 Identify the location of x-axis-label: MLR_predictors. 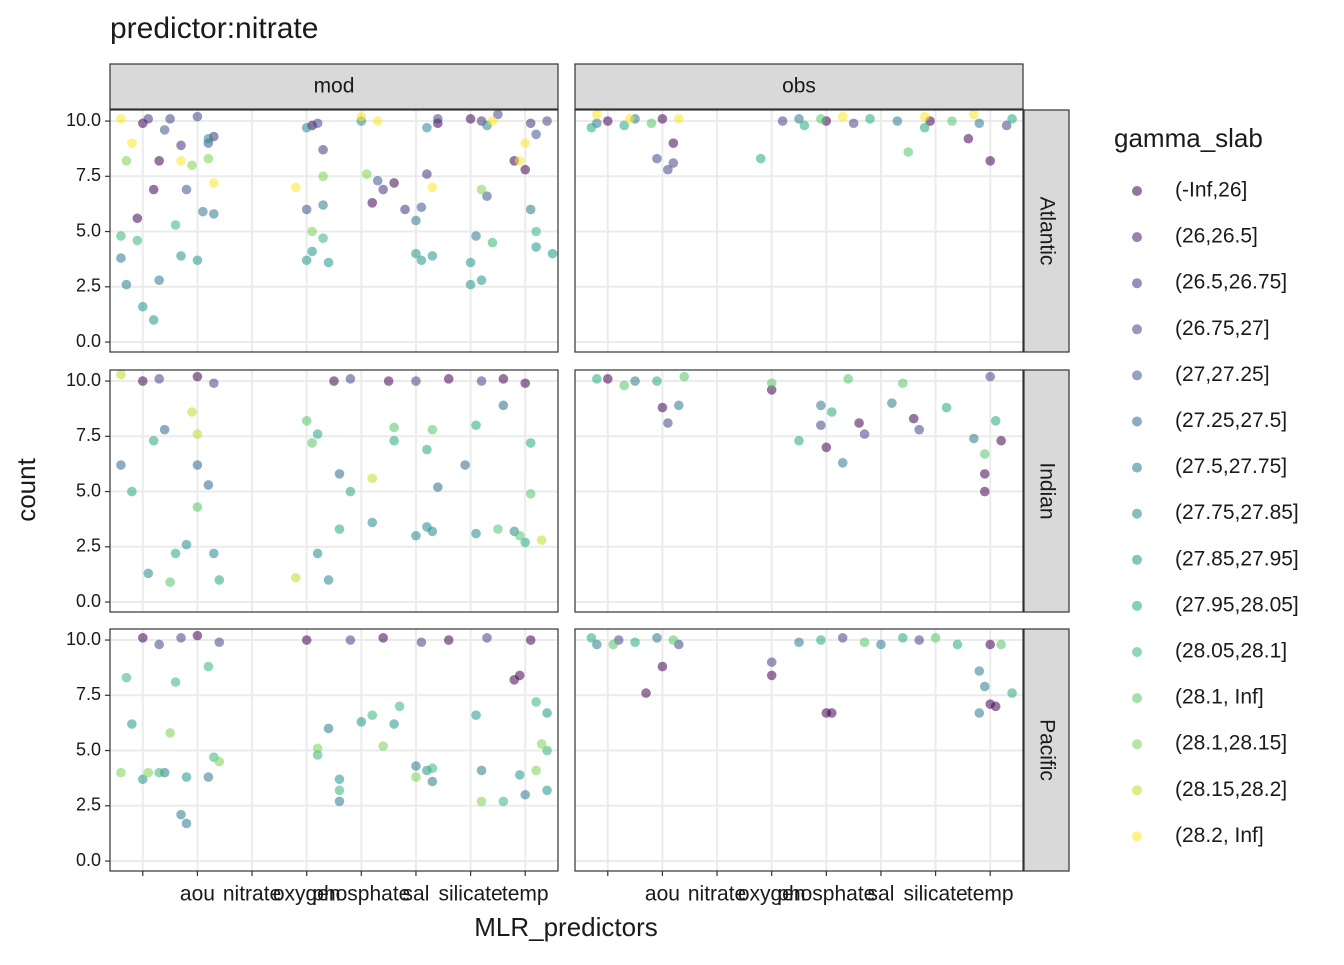
(566, 927).